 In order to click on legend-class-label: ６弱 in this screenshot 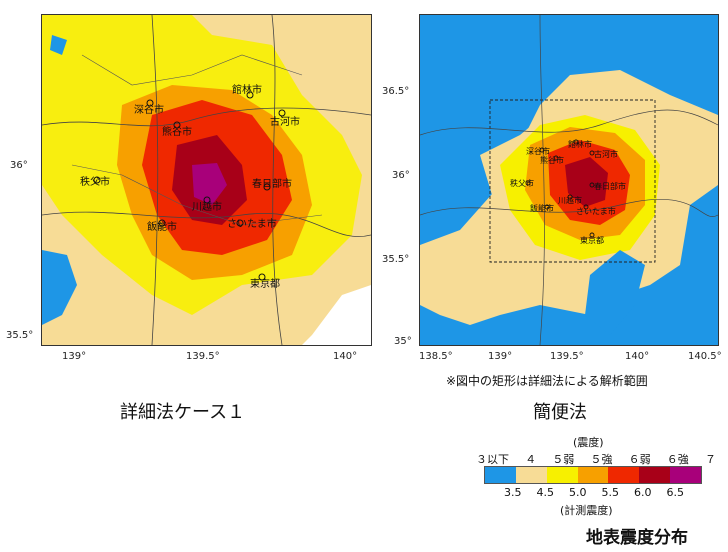, I will do `click(639, 459)`.